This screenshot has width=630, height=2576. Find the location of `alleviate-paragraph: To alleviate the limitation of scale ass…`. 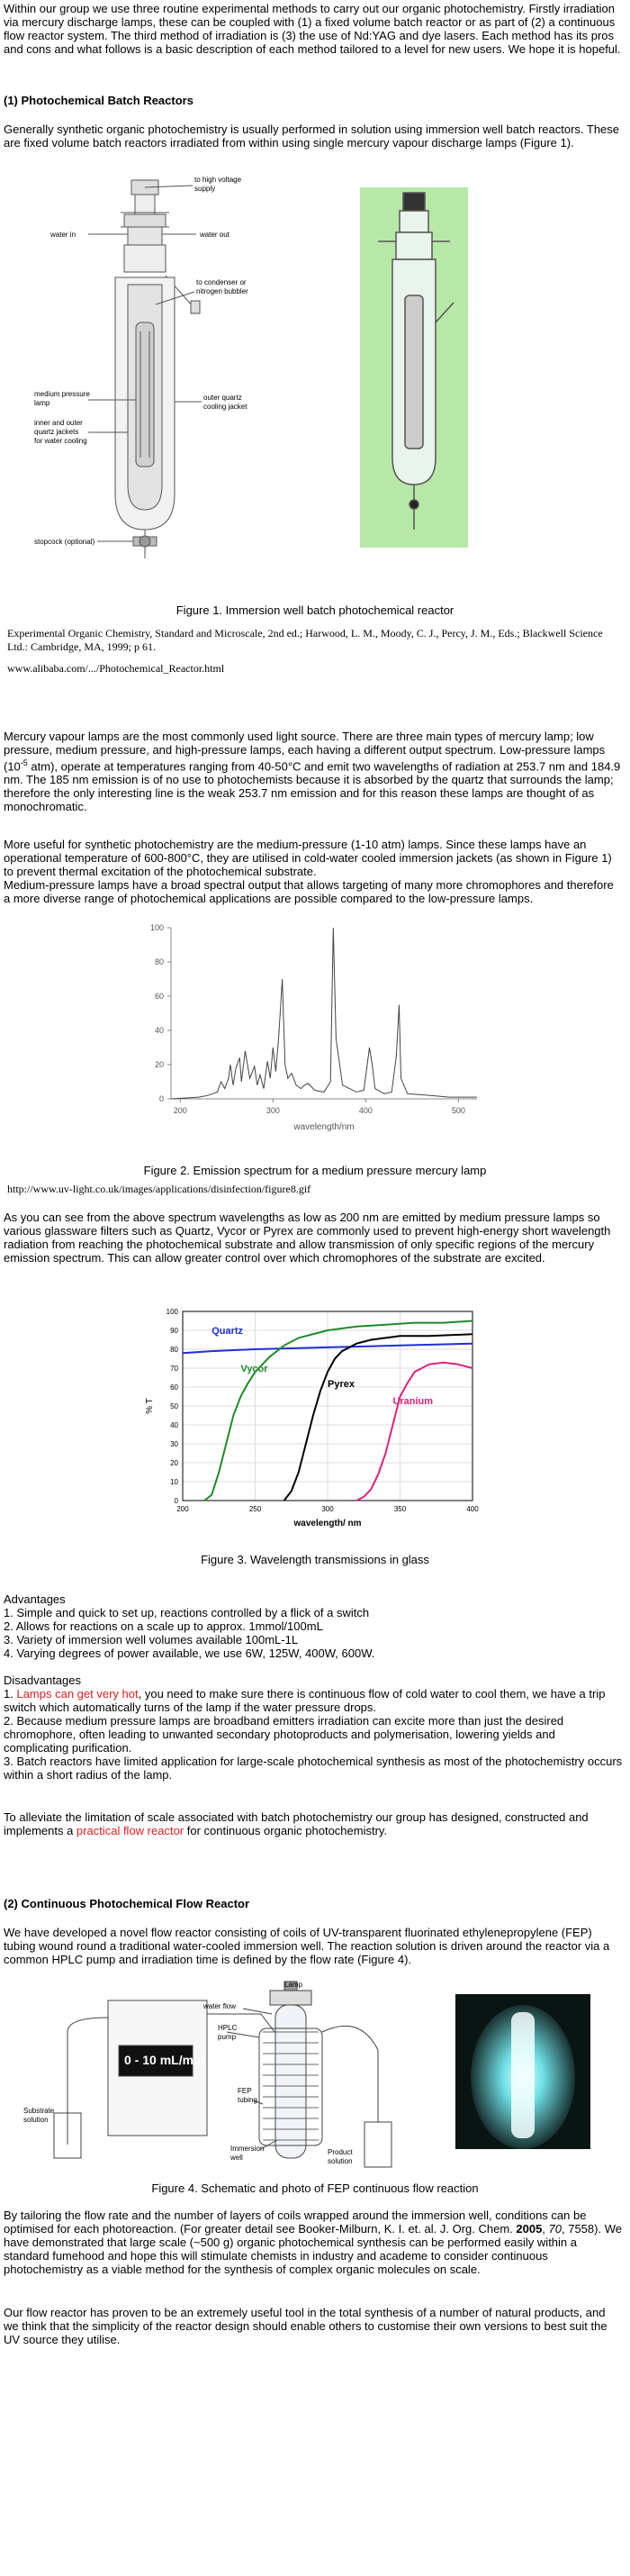

alleviate-paragraph: To alleviate the limitation of scale ass… is located at coordinates (314, 1824).